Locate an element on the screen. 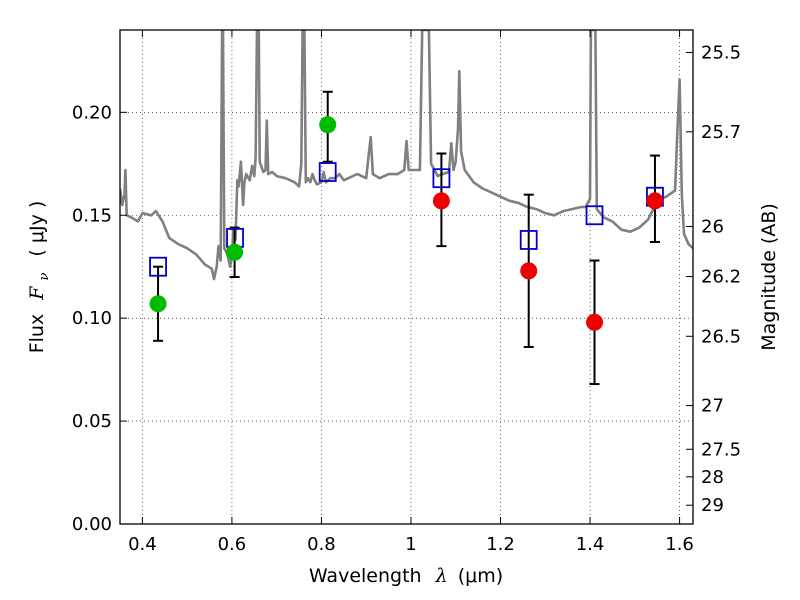  y-axis-title-symbol: F is located at coordinates (37, 293).